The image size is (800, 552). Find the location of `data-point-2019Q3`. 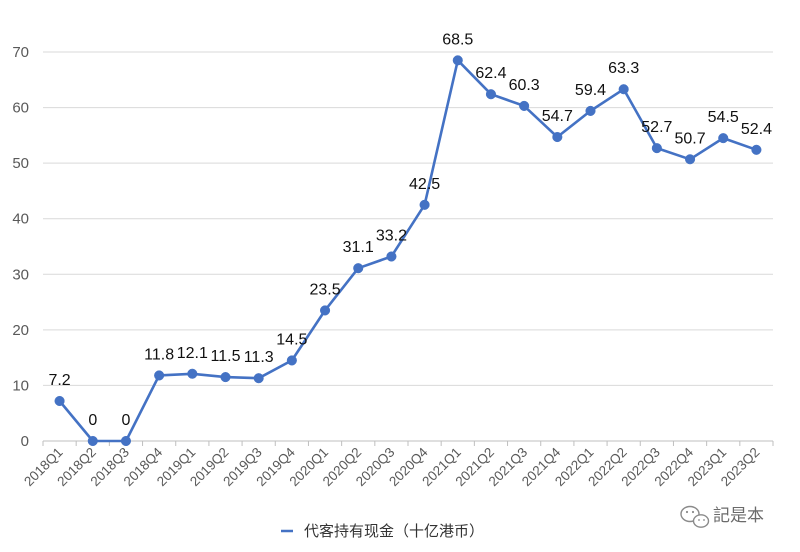

data-point-2019Q3 is located at coordinates (258, 378).